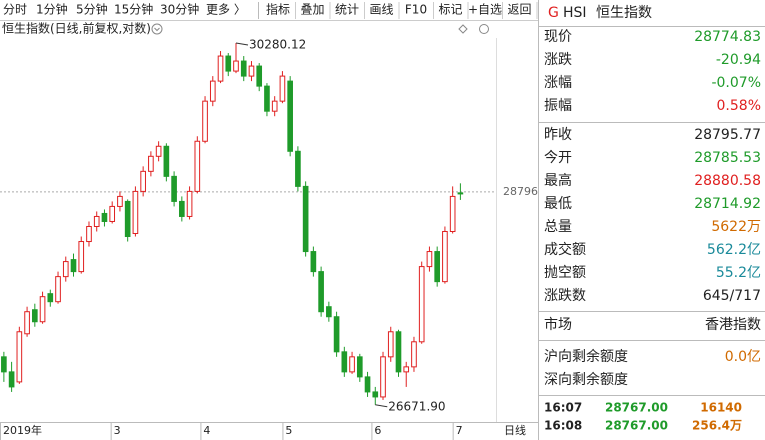 The width and height of the screenshot is (765, 440). What do you see at coordinates (377, 430) in the screenshot?
I see `x-tick-label: 6` at bounding box center [377, 430].